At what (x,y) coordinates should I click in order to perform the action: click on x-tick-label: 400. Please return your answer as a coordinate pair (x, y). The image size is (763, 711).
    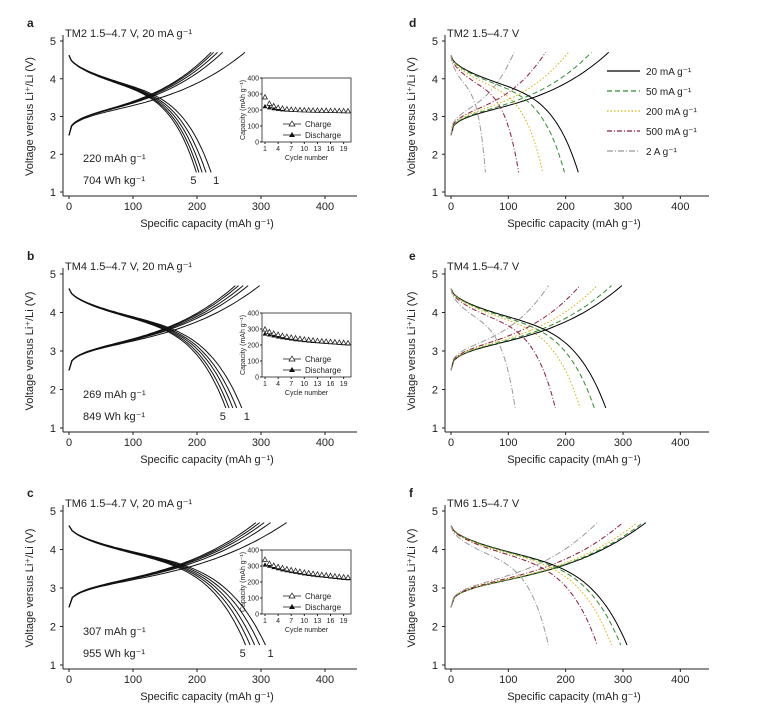
    Looking at the image, I should click on (325, 443).